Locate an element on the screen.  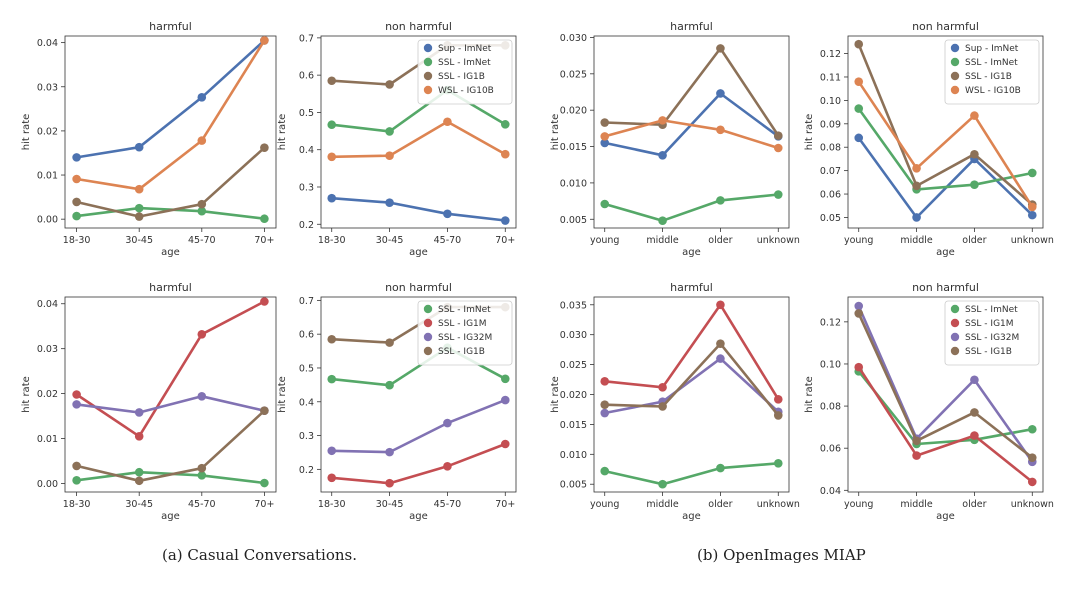
y-tick-label: 0.015 is located at coordinates (573, 147).